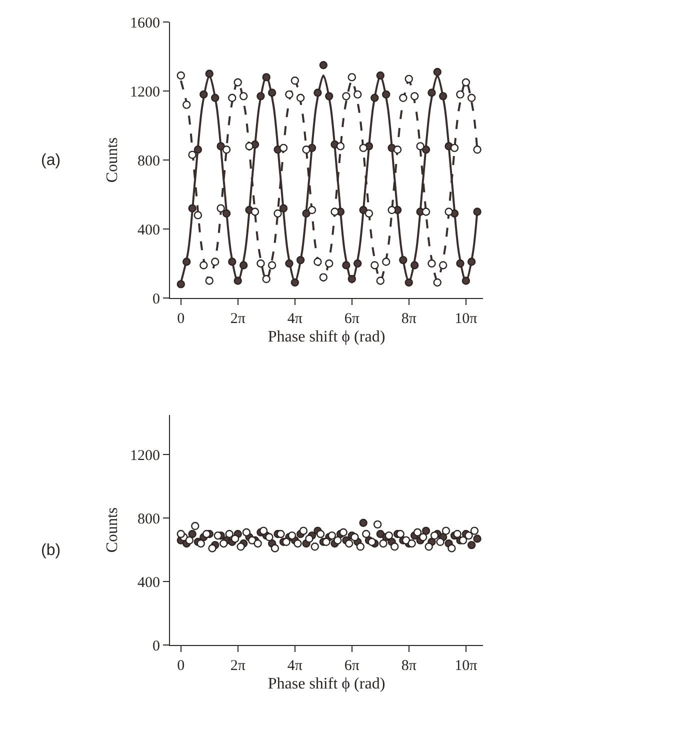 This screenshot has width=674, height=739. What do you see at coordinates (145, 23) in the screenshot?
I see `y-tick-label: 1600` at bounding box center [145, 23].